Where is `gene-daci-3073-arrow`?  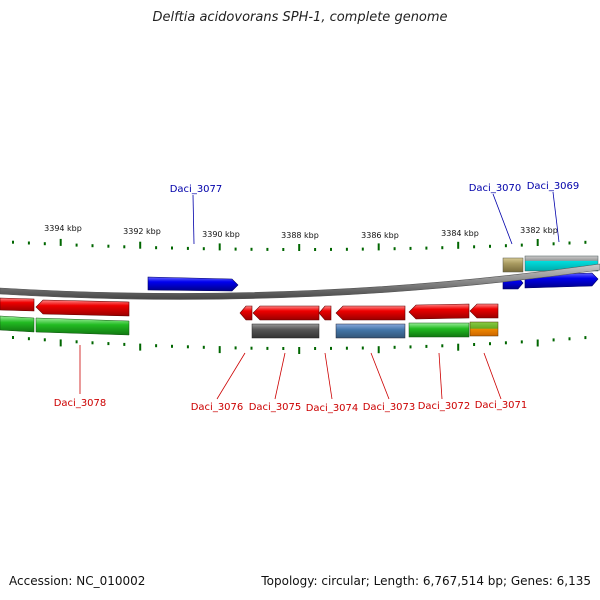
gene-daci-3073-arrow is located at coordinates (370, 313).